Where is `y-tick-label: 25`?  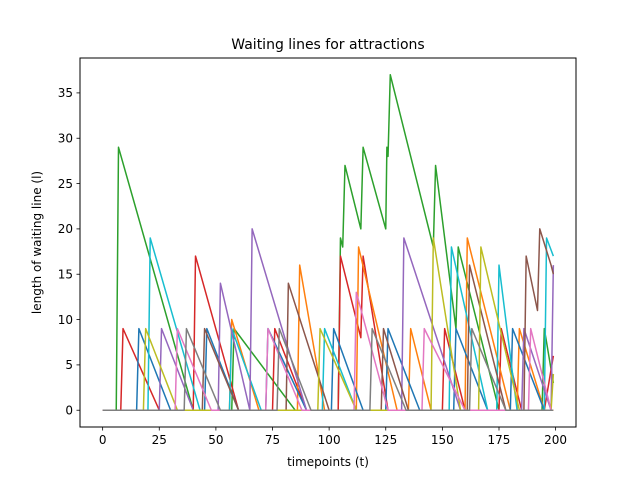 y-tick-label: 25 is located at coordinates (65, 184).